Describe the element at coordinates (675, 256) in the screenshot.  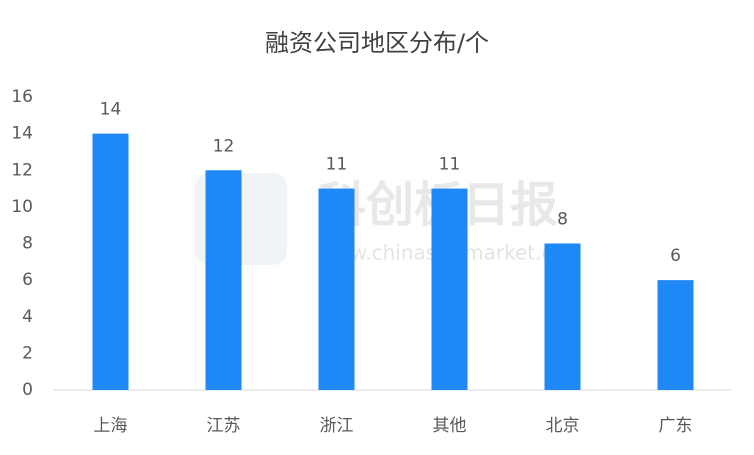
I see `data-label: 6` at that location.